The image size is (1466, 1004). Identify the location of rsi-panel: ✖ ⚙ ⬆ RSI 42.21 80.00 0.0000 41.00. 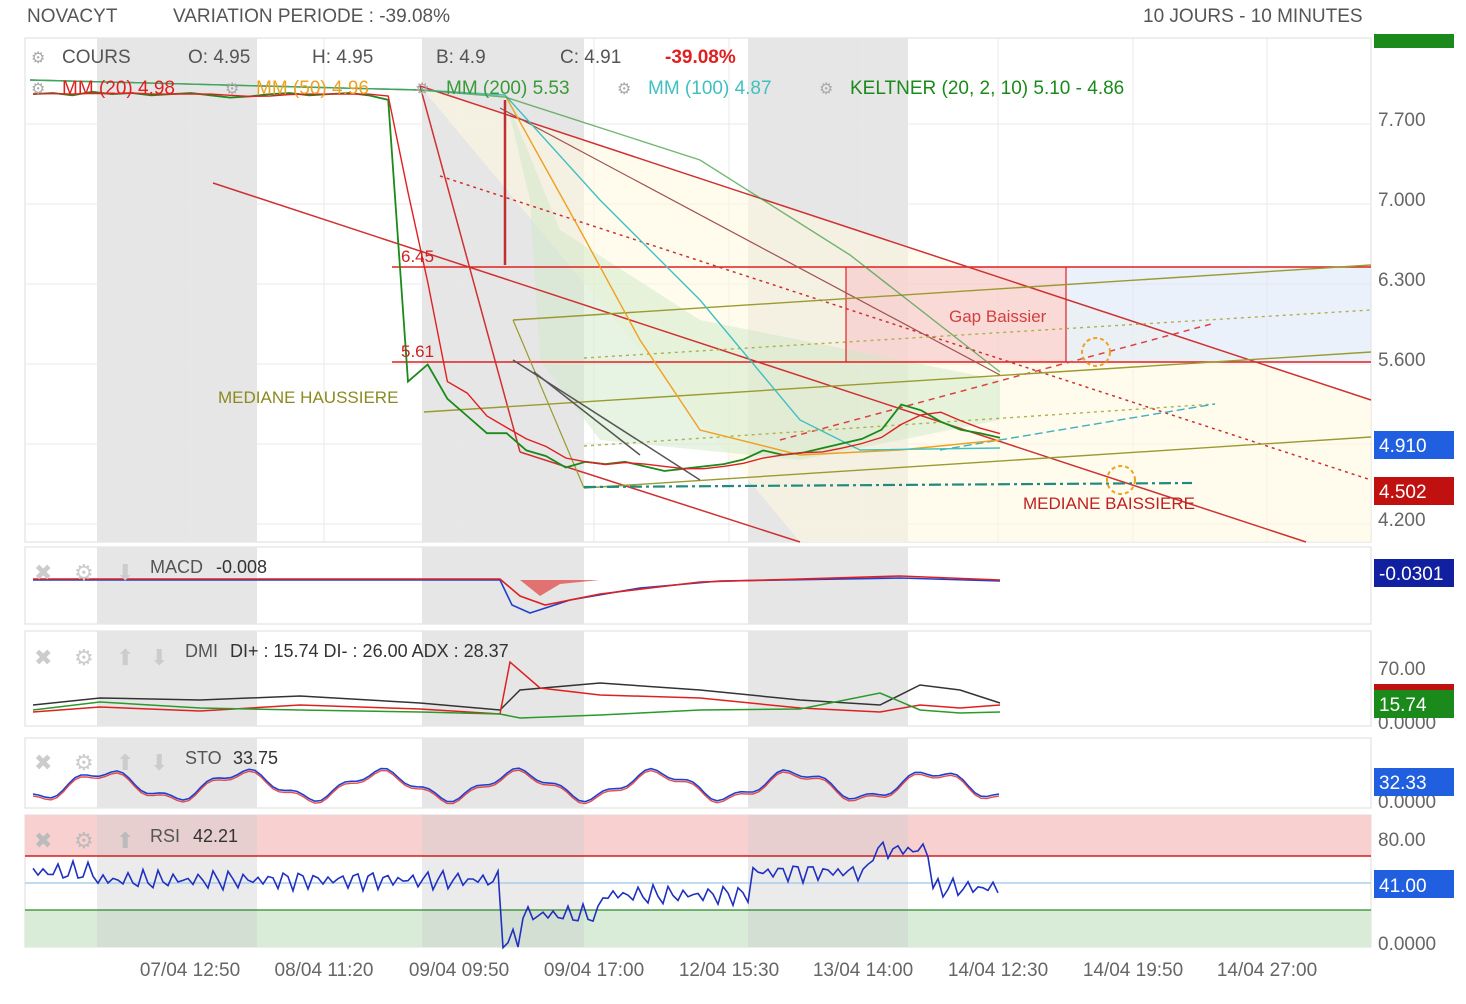
(739, 884).